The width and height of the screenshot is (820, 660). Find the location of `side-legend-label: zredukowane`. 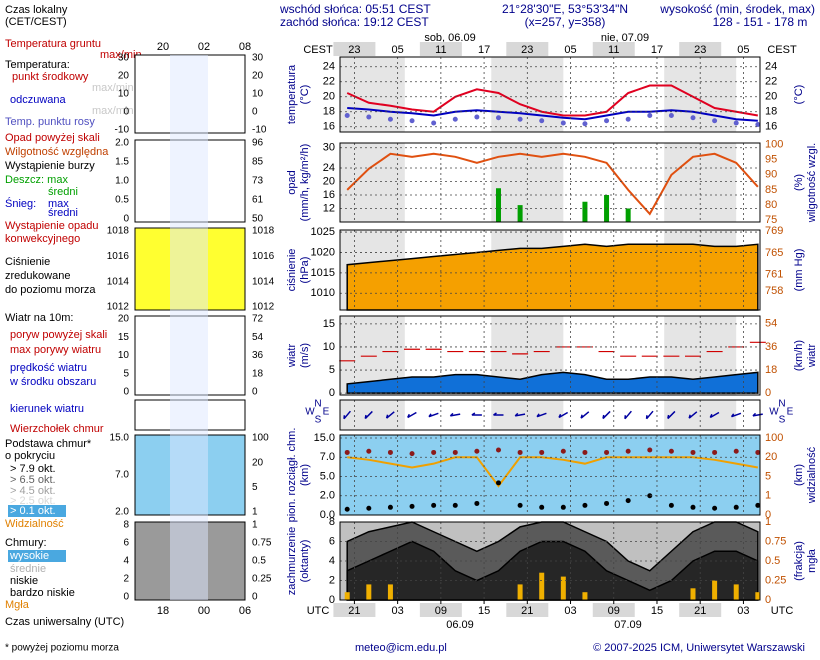

side-legend-label: zredukowane is located at coordinates (37, 276).